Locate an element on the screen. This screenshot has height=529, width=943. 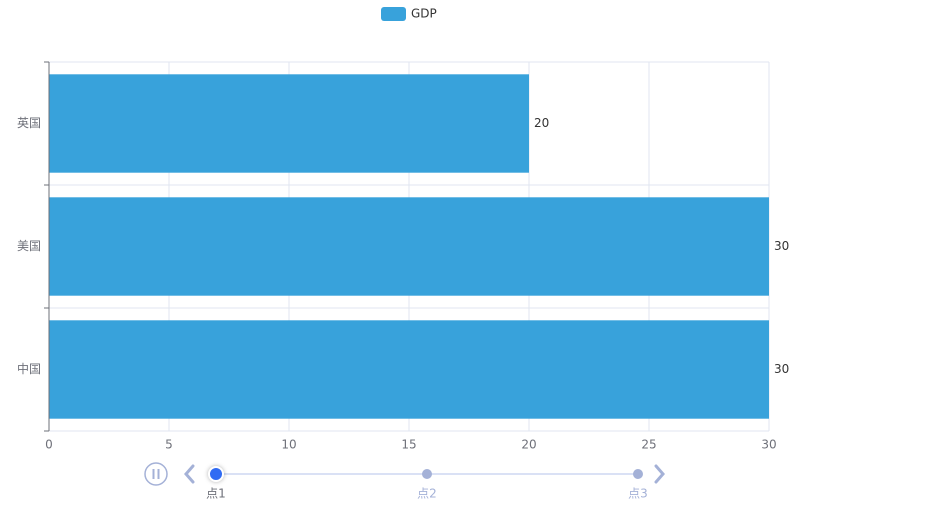
timeline-label: 点2 is located at coordinates (427, 494).